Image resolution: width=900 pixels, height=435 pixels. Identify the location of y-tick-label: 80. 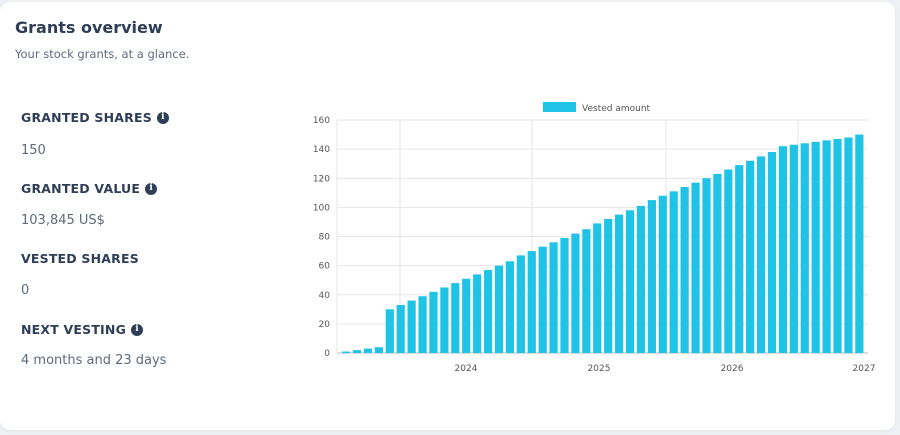
(325, 238).